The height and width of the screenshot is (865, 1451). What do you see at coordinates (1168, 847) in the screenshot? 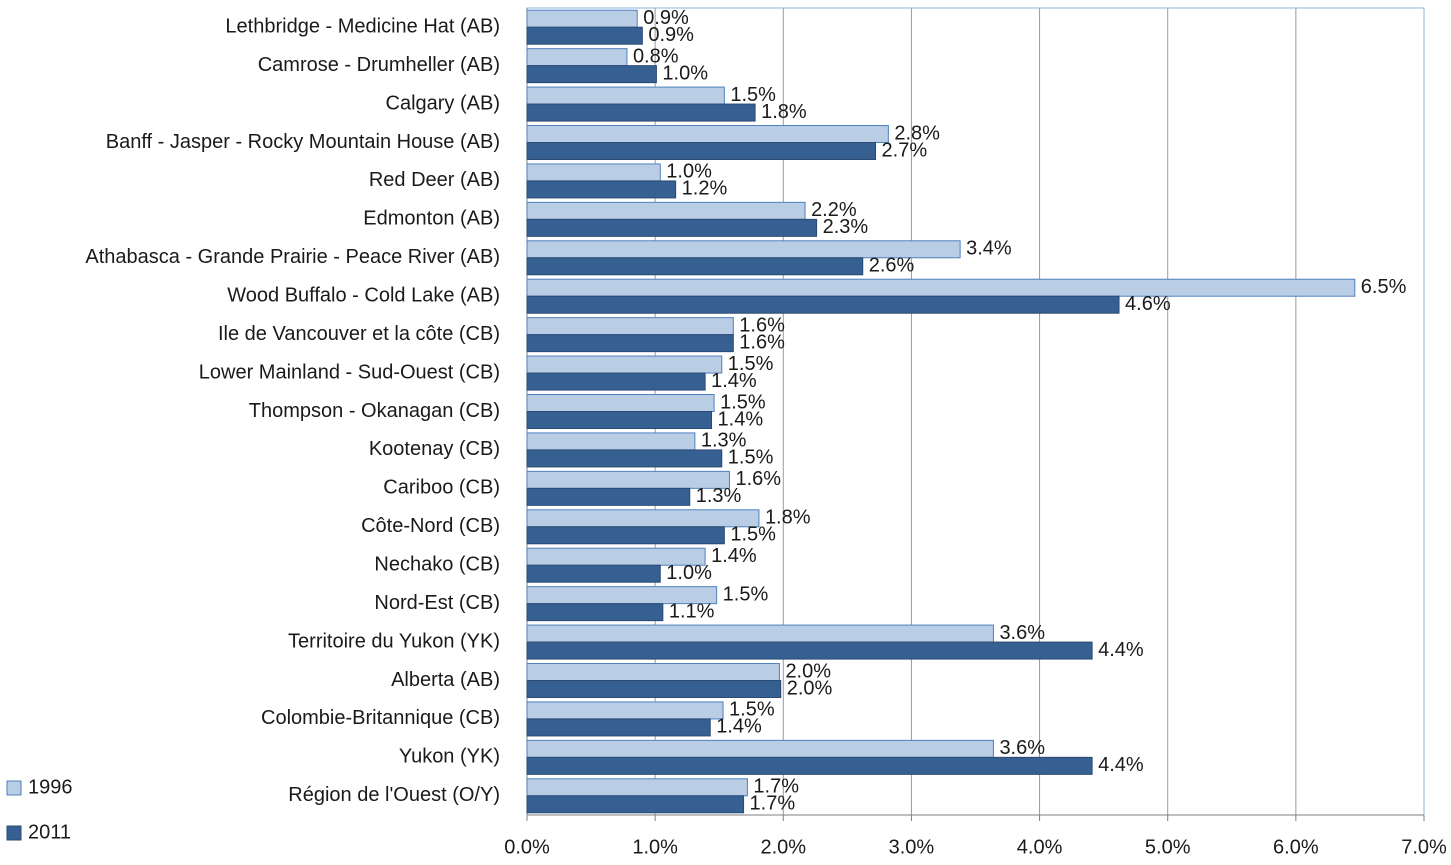
I see `x-tick-label: 5.0%` at bounding box center [1168, 847].